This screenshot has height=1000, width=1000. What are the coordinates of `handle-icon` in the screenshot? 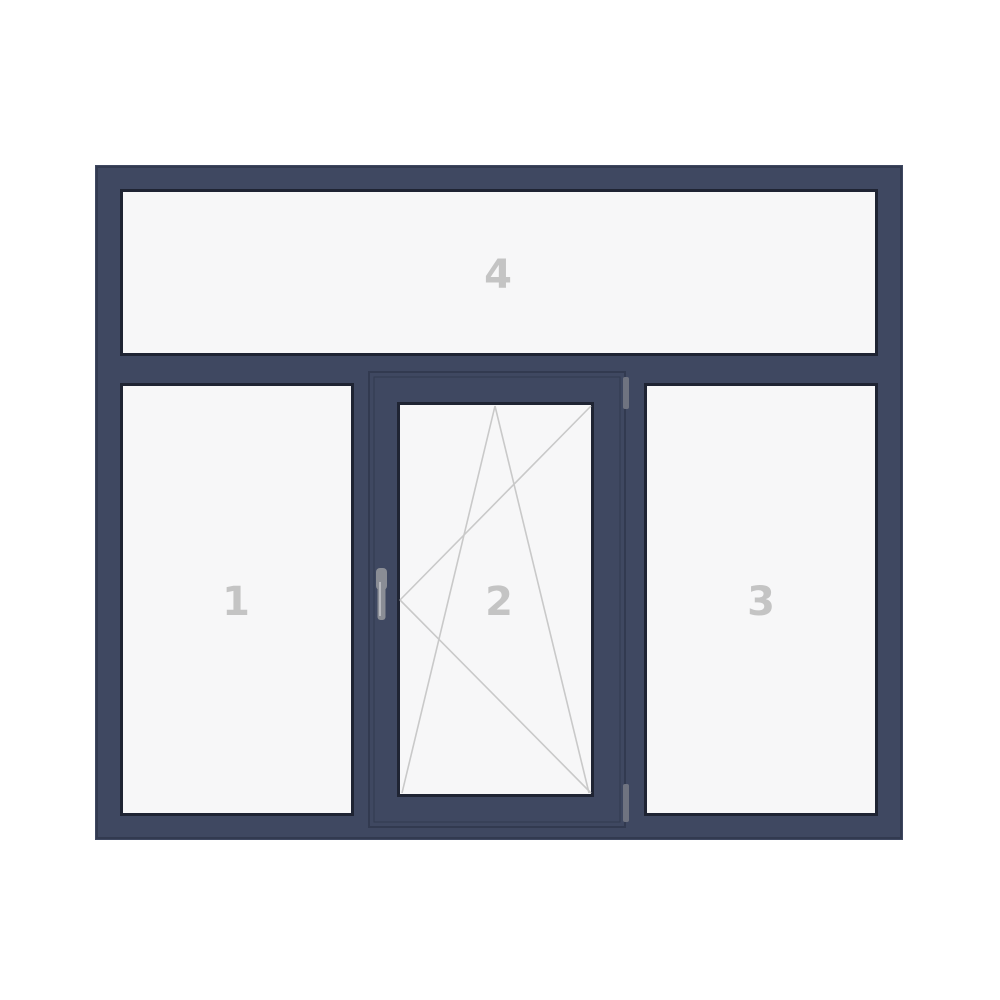 It's located at (381, 594).